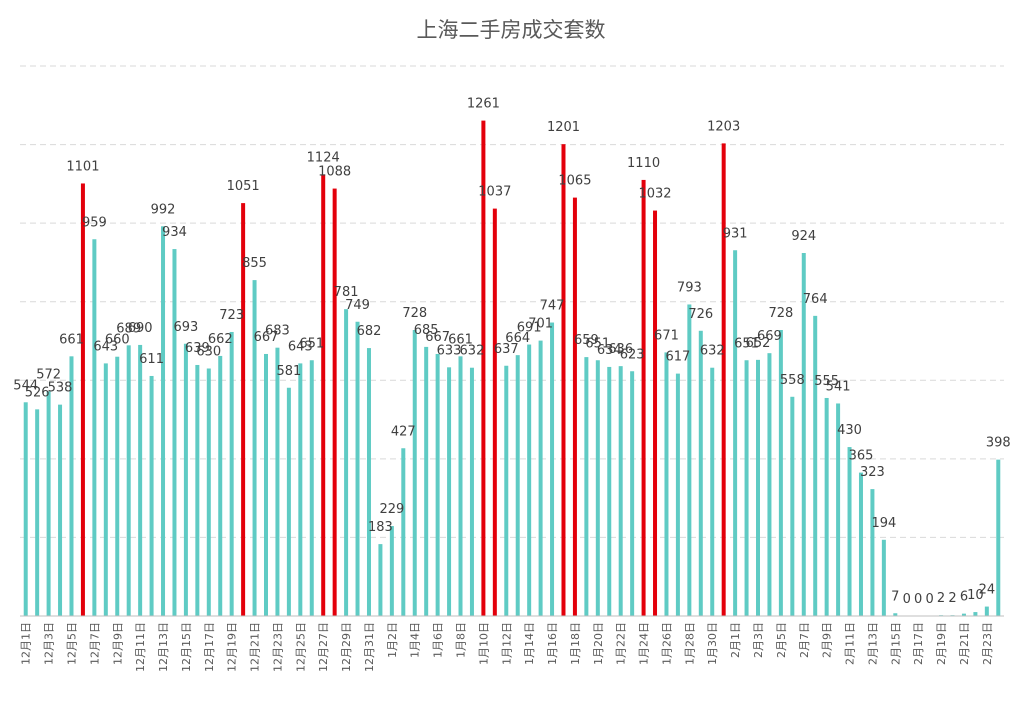 This screenshot has width=1022, height=703. Describe the element at coordinates (449, 491) in the screenshot. I see `bar-1月7日` at that location.